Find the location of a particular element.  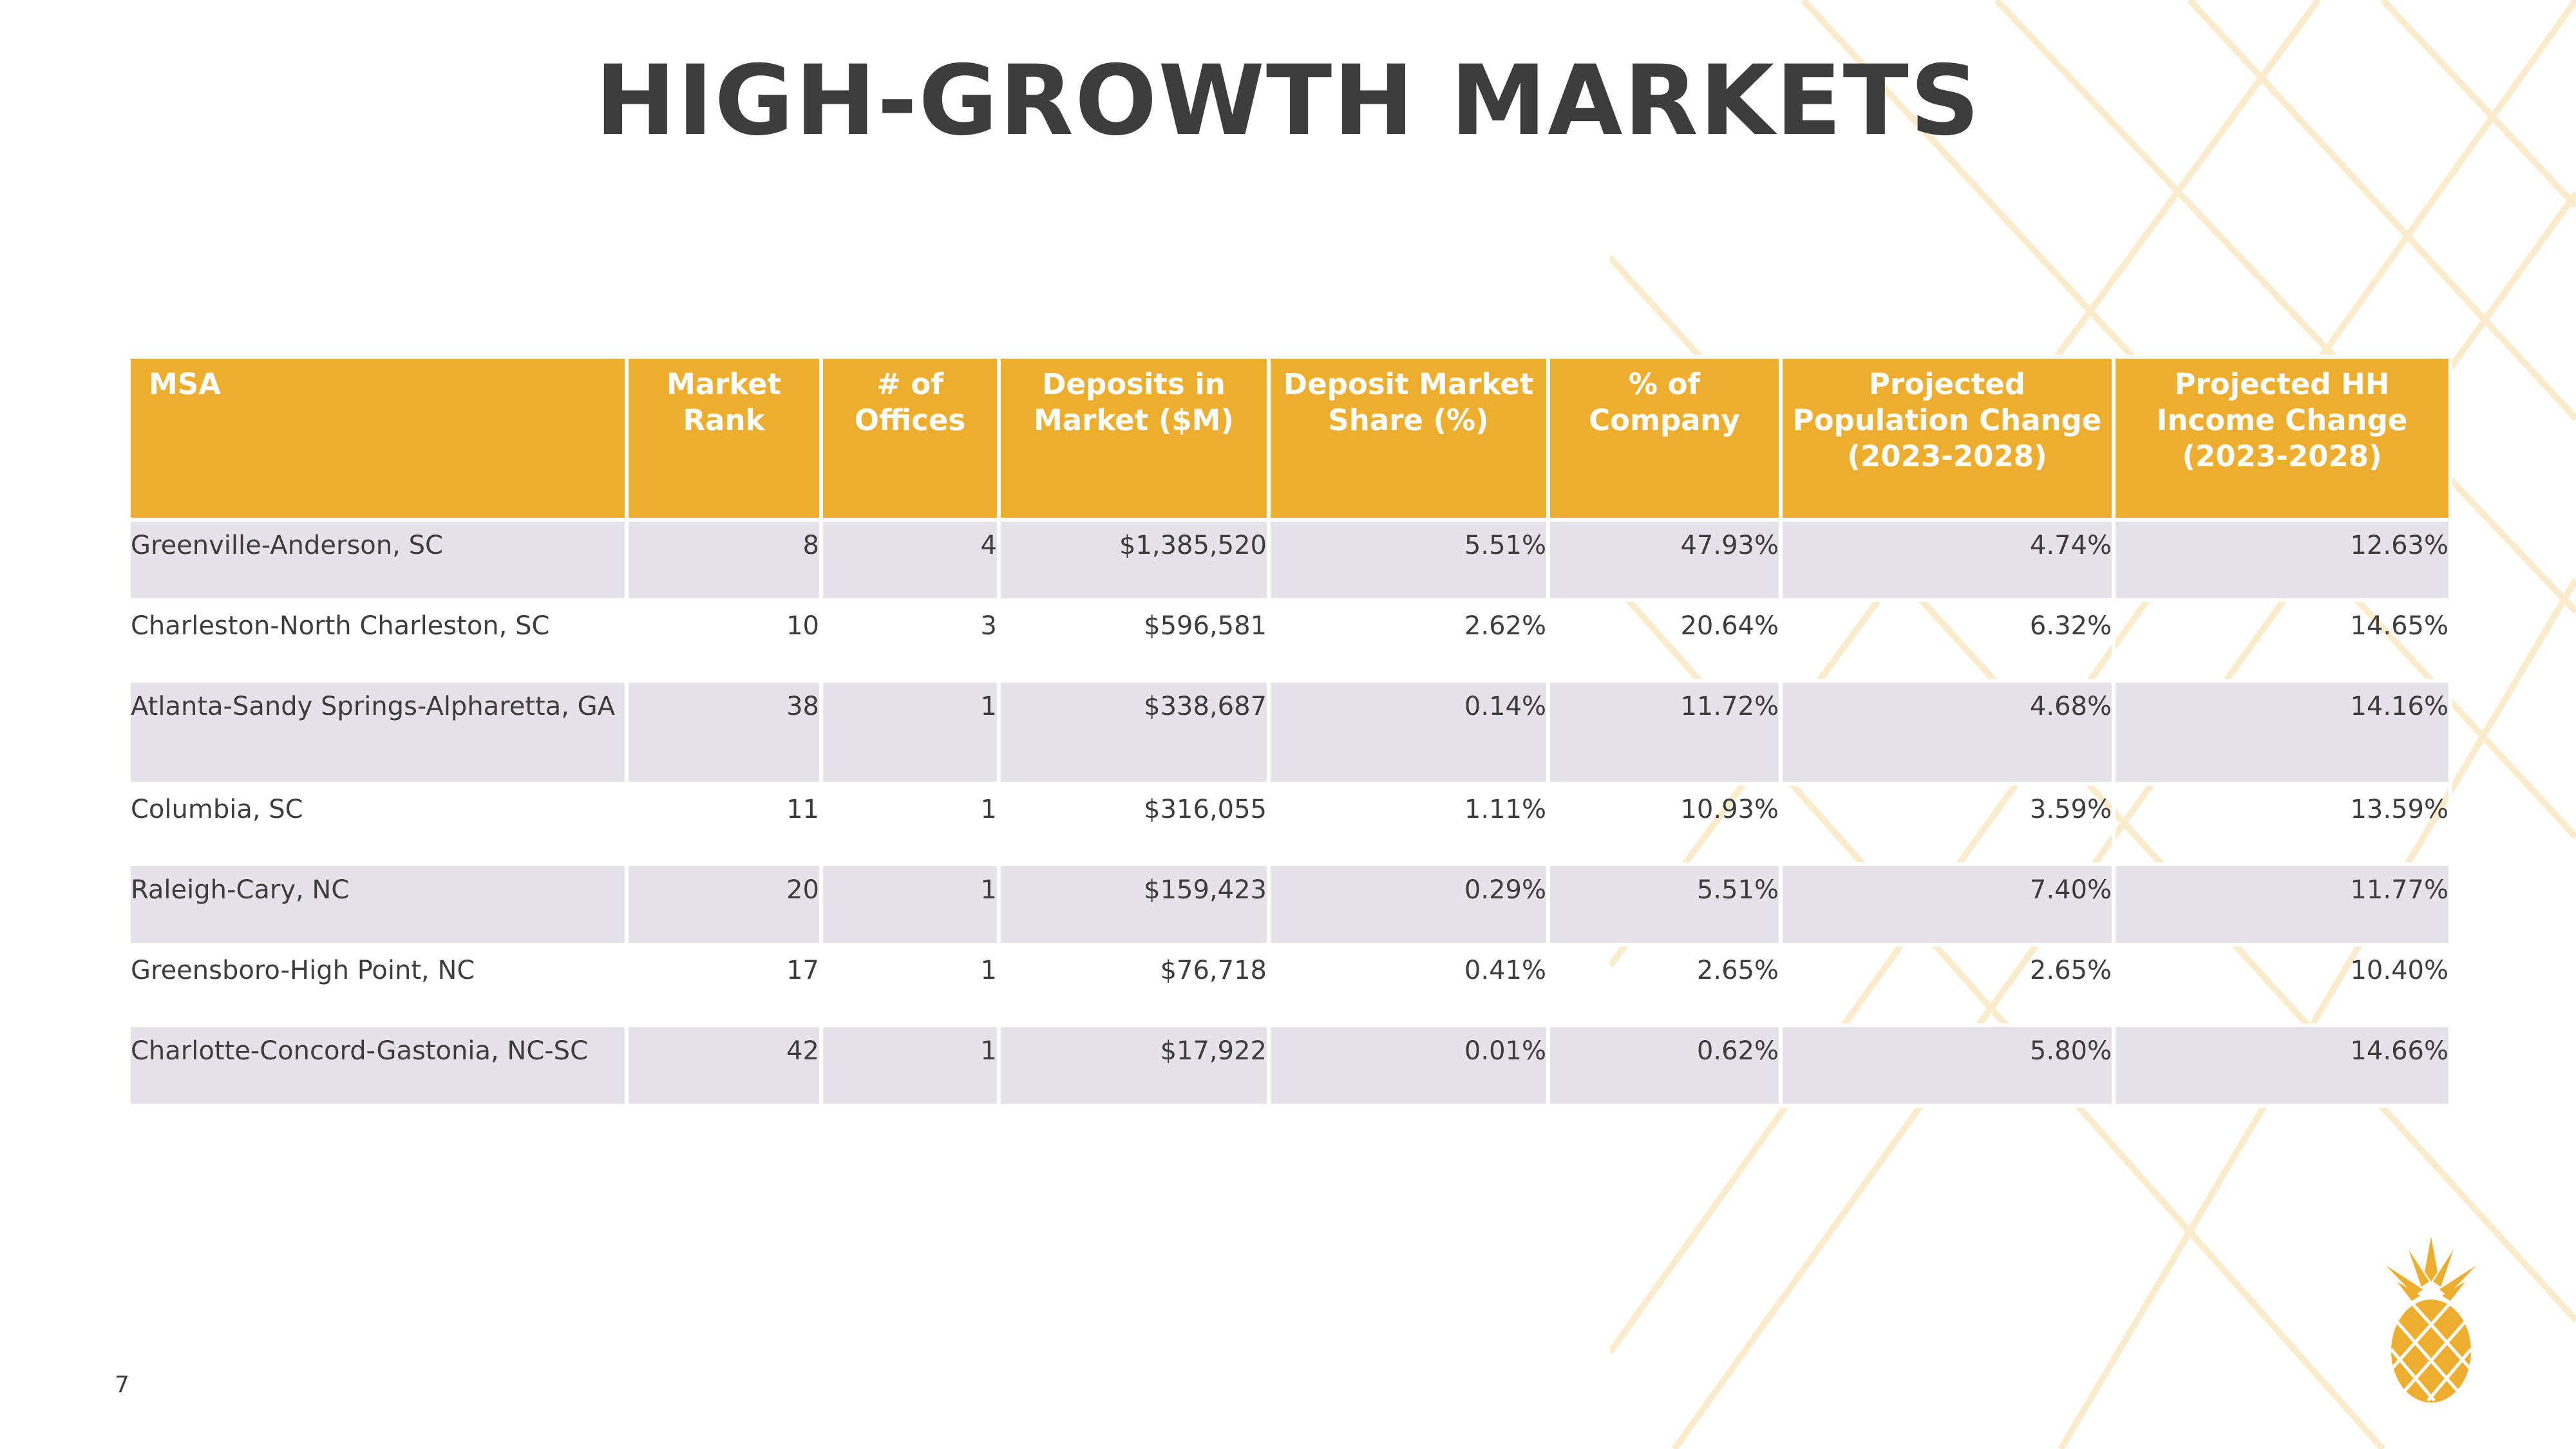

page-number: 7 is located at coordinates (122, 1385).